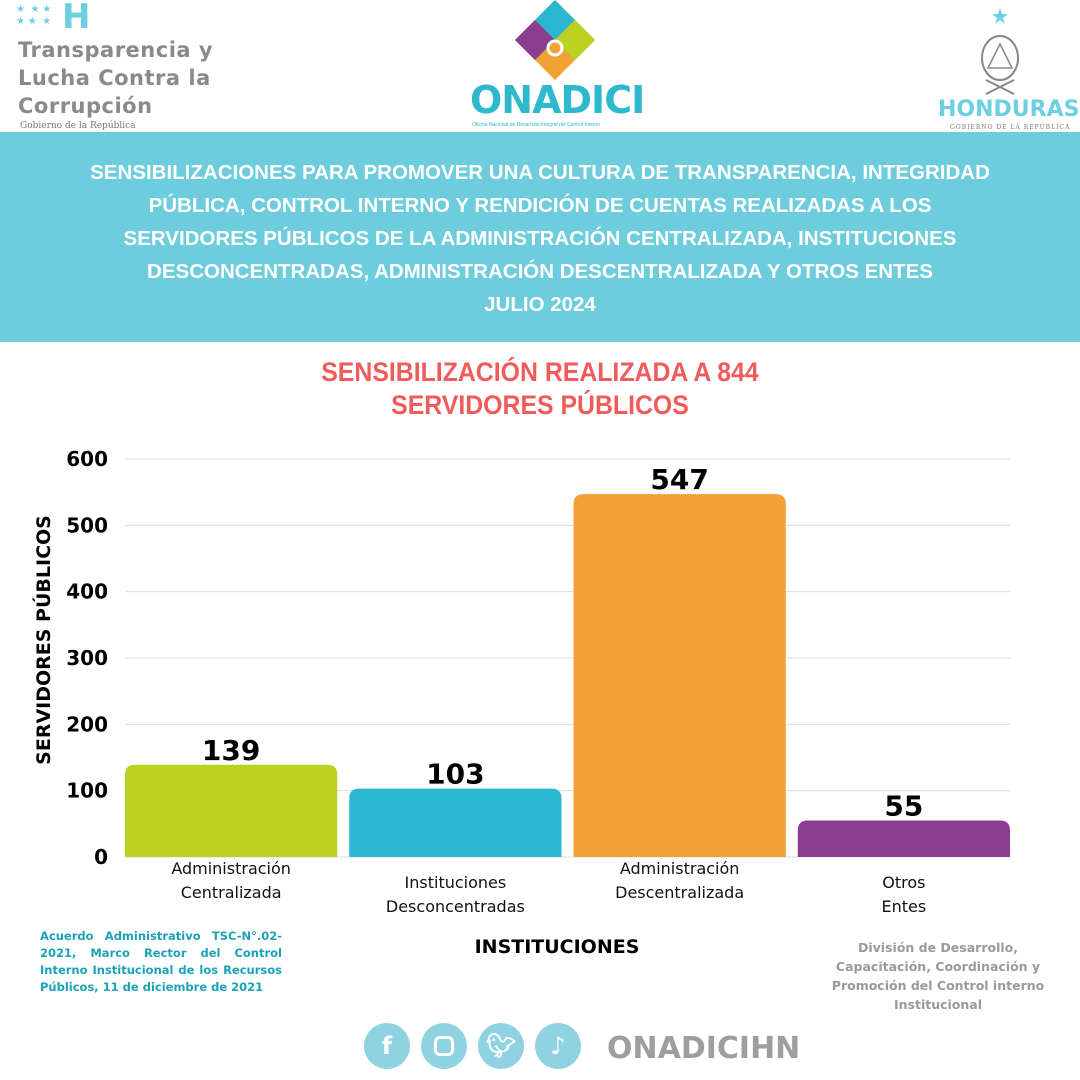  What do you see at coordinates (231, 892) in the screenshot?
I see `x-tick-label: Centralizada` at bounding box center [231, 892].